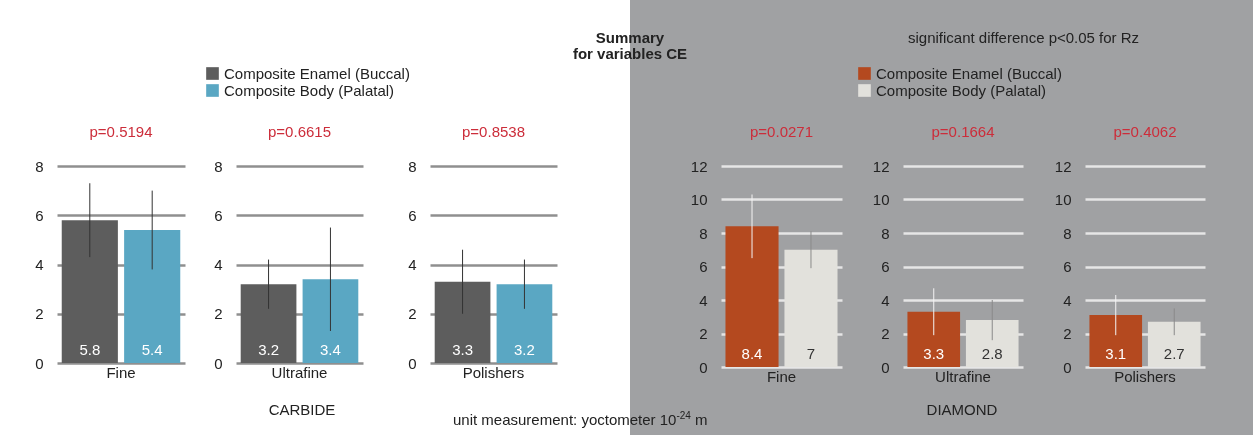 The image size is (1253, 435). I want to click on chart-title: p=0.8538, so click(493, 131).